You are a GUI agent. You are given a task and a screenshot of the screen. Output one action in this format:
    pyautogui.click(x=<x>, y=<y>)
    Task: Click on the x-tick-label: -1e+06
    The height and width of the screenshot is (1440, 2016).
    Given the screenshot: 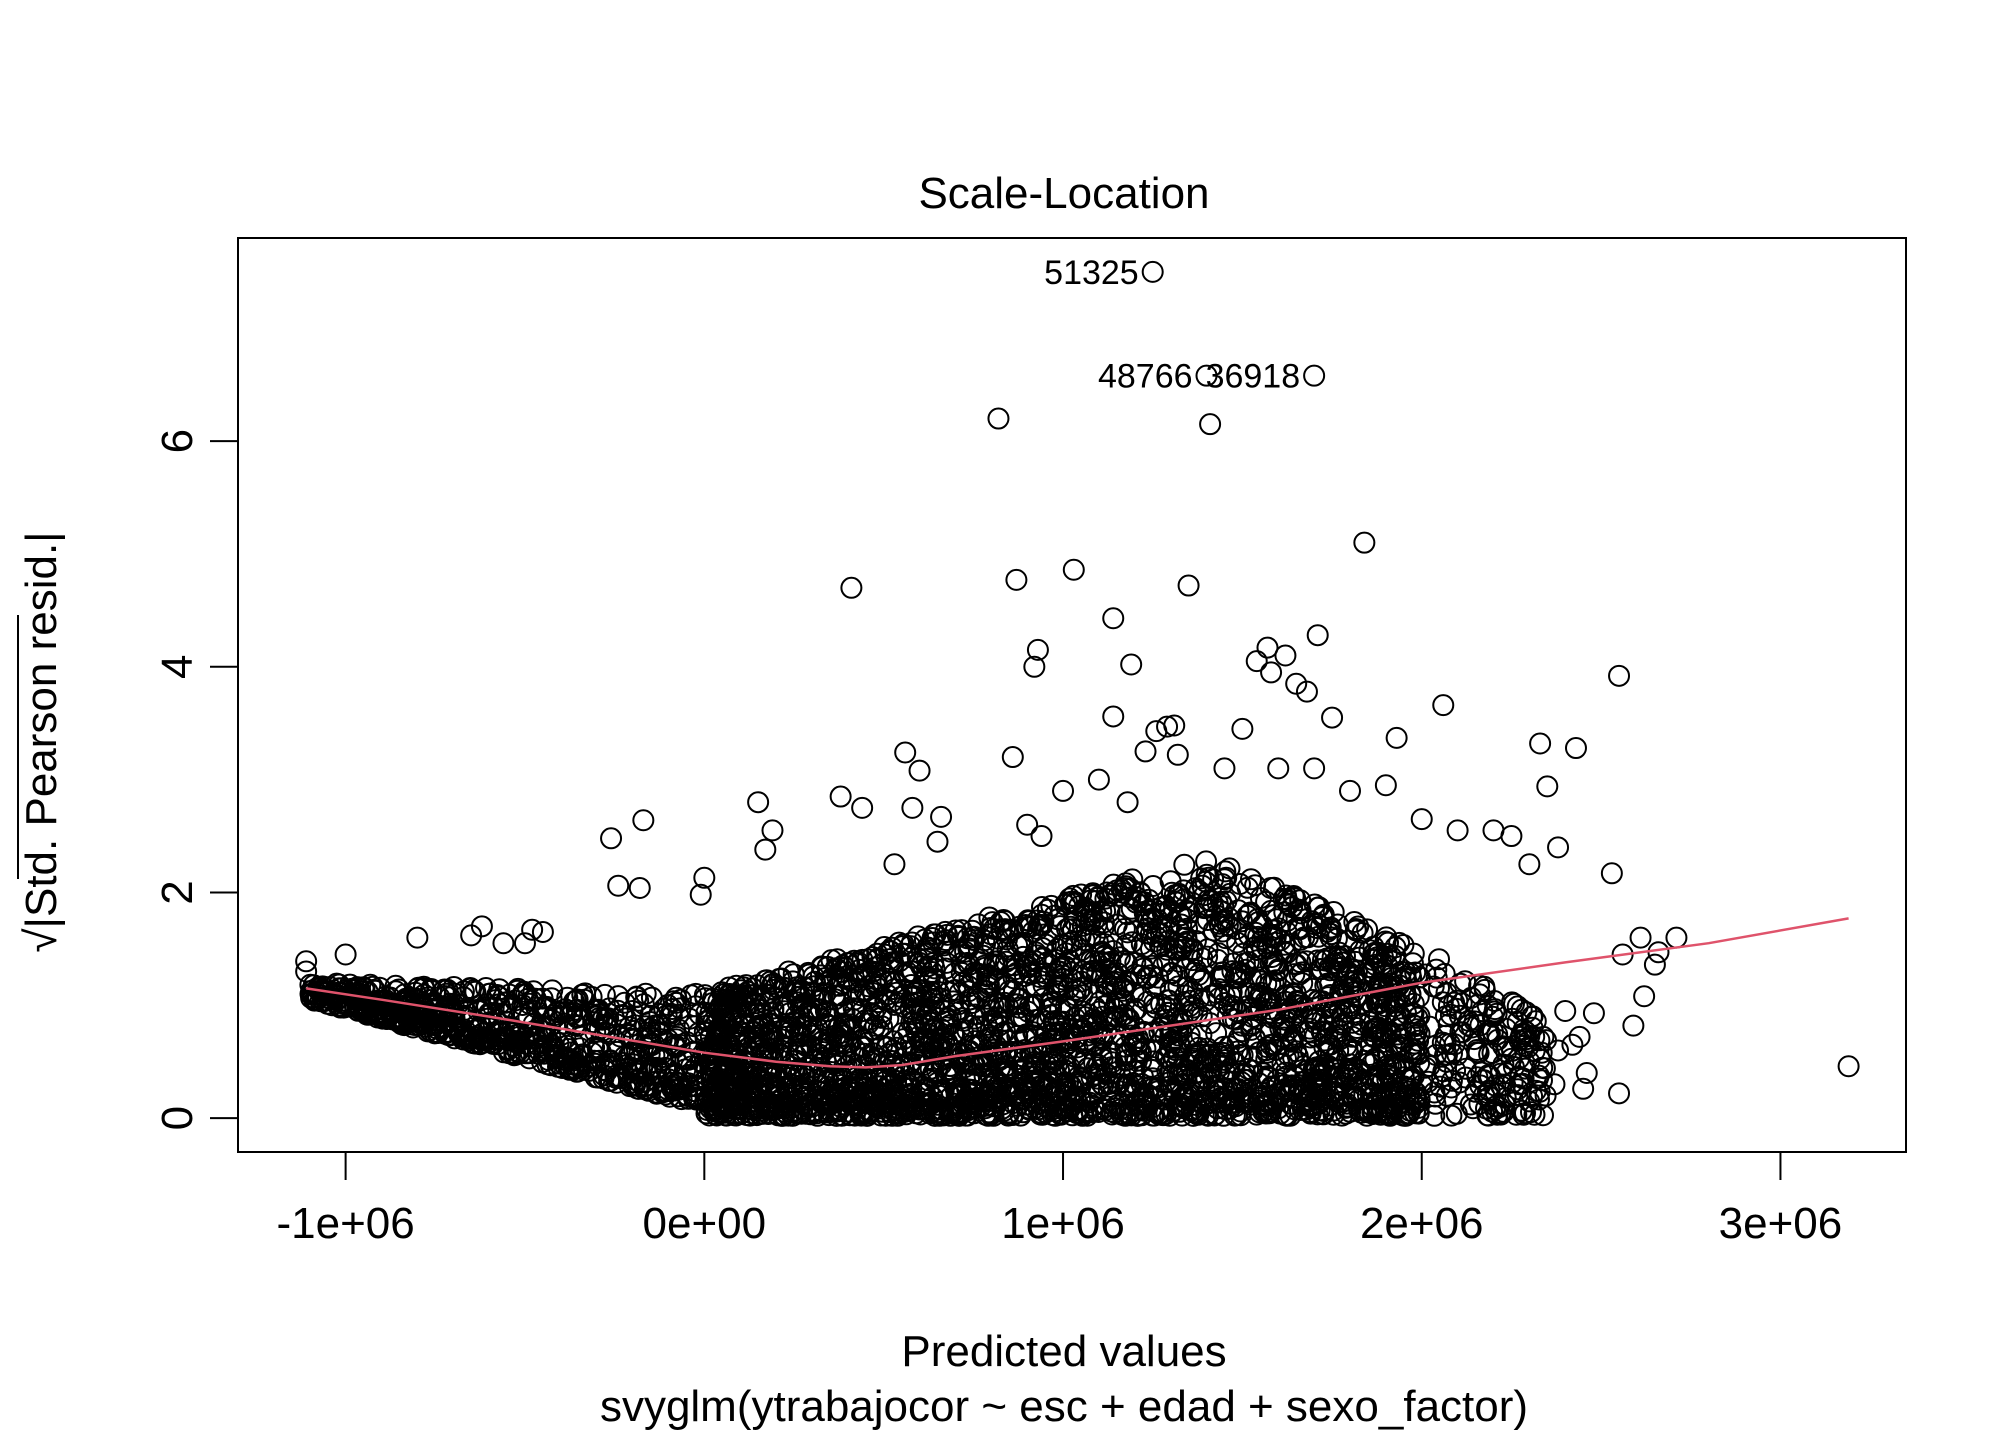 What is the action you would take?
    pyautogui.click(x=345, y=1223)
    